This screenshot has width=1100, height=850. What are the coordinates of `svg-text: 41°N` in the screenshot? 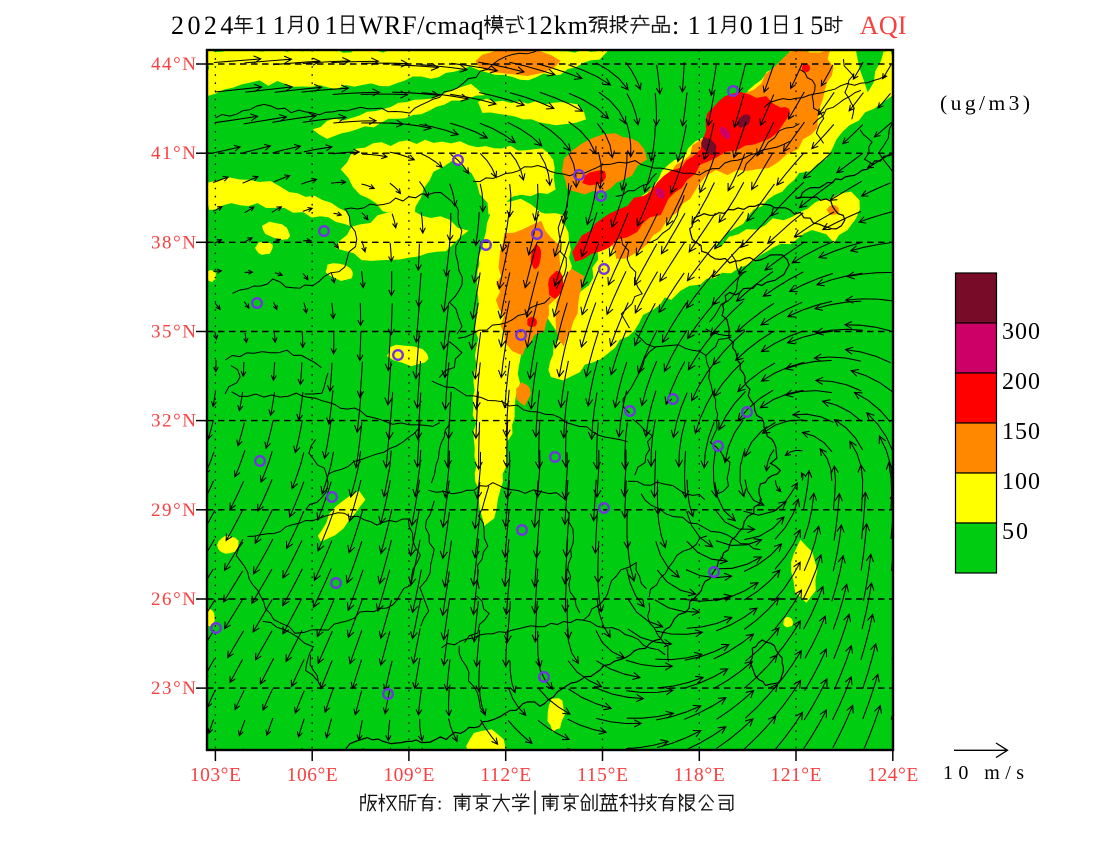 It's located at (173, 153).